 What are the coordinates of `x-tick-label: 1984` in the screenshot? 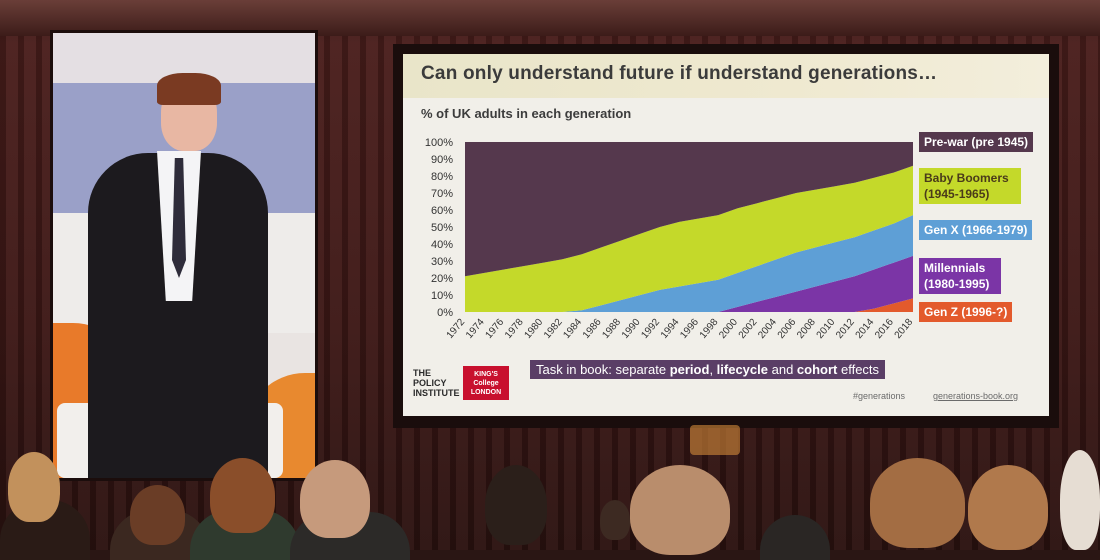 It's located at (572, 329).